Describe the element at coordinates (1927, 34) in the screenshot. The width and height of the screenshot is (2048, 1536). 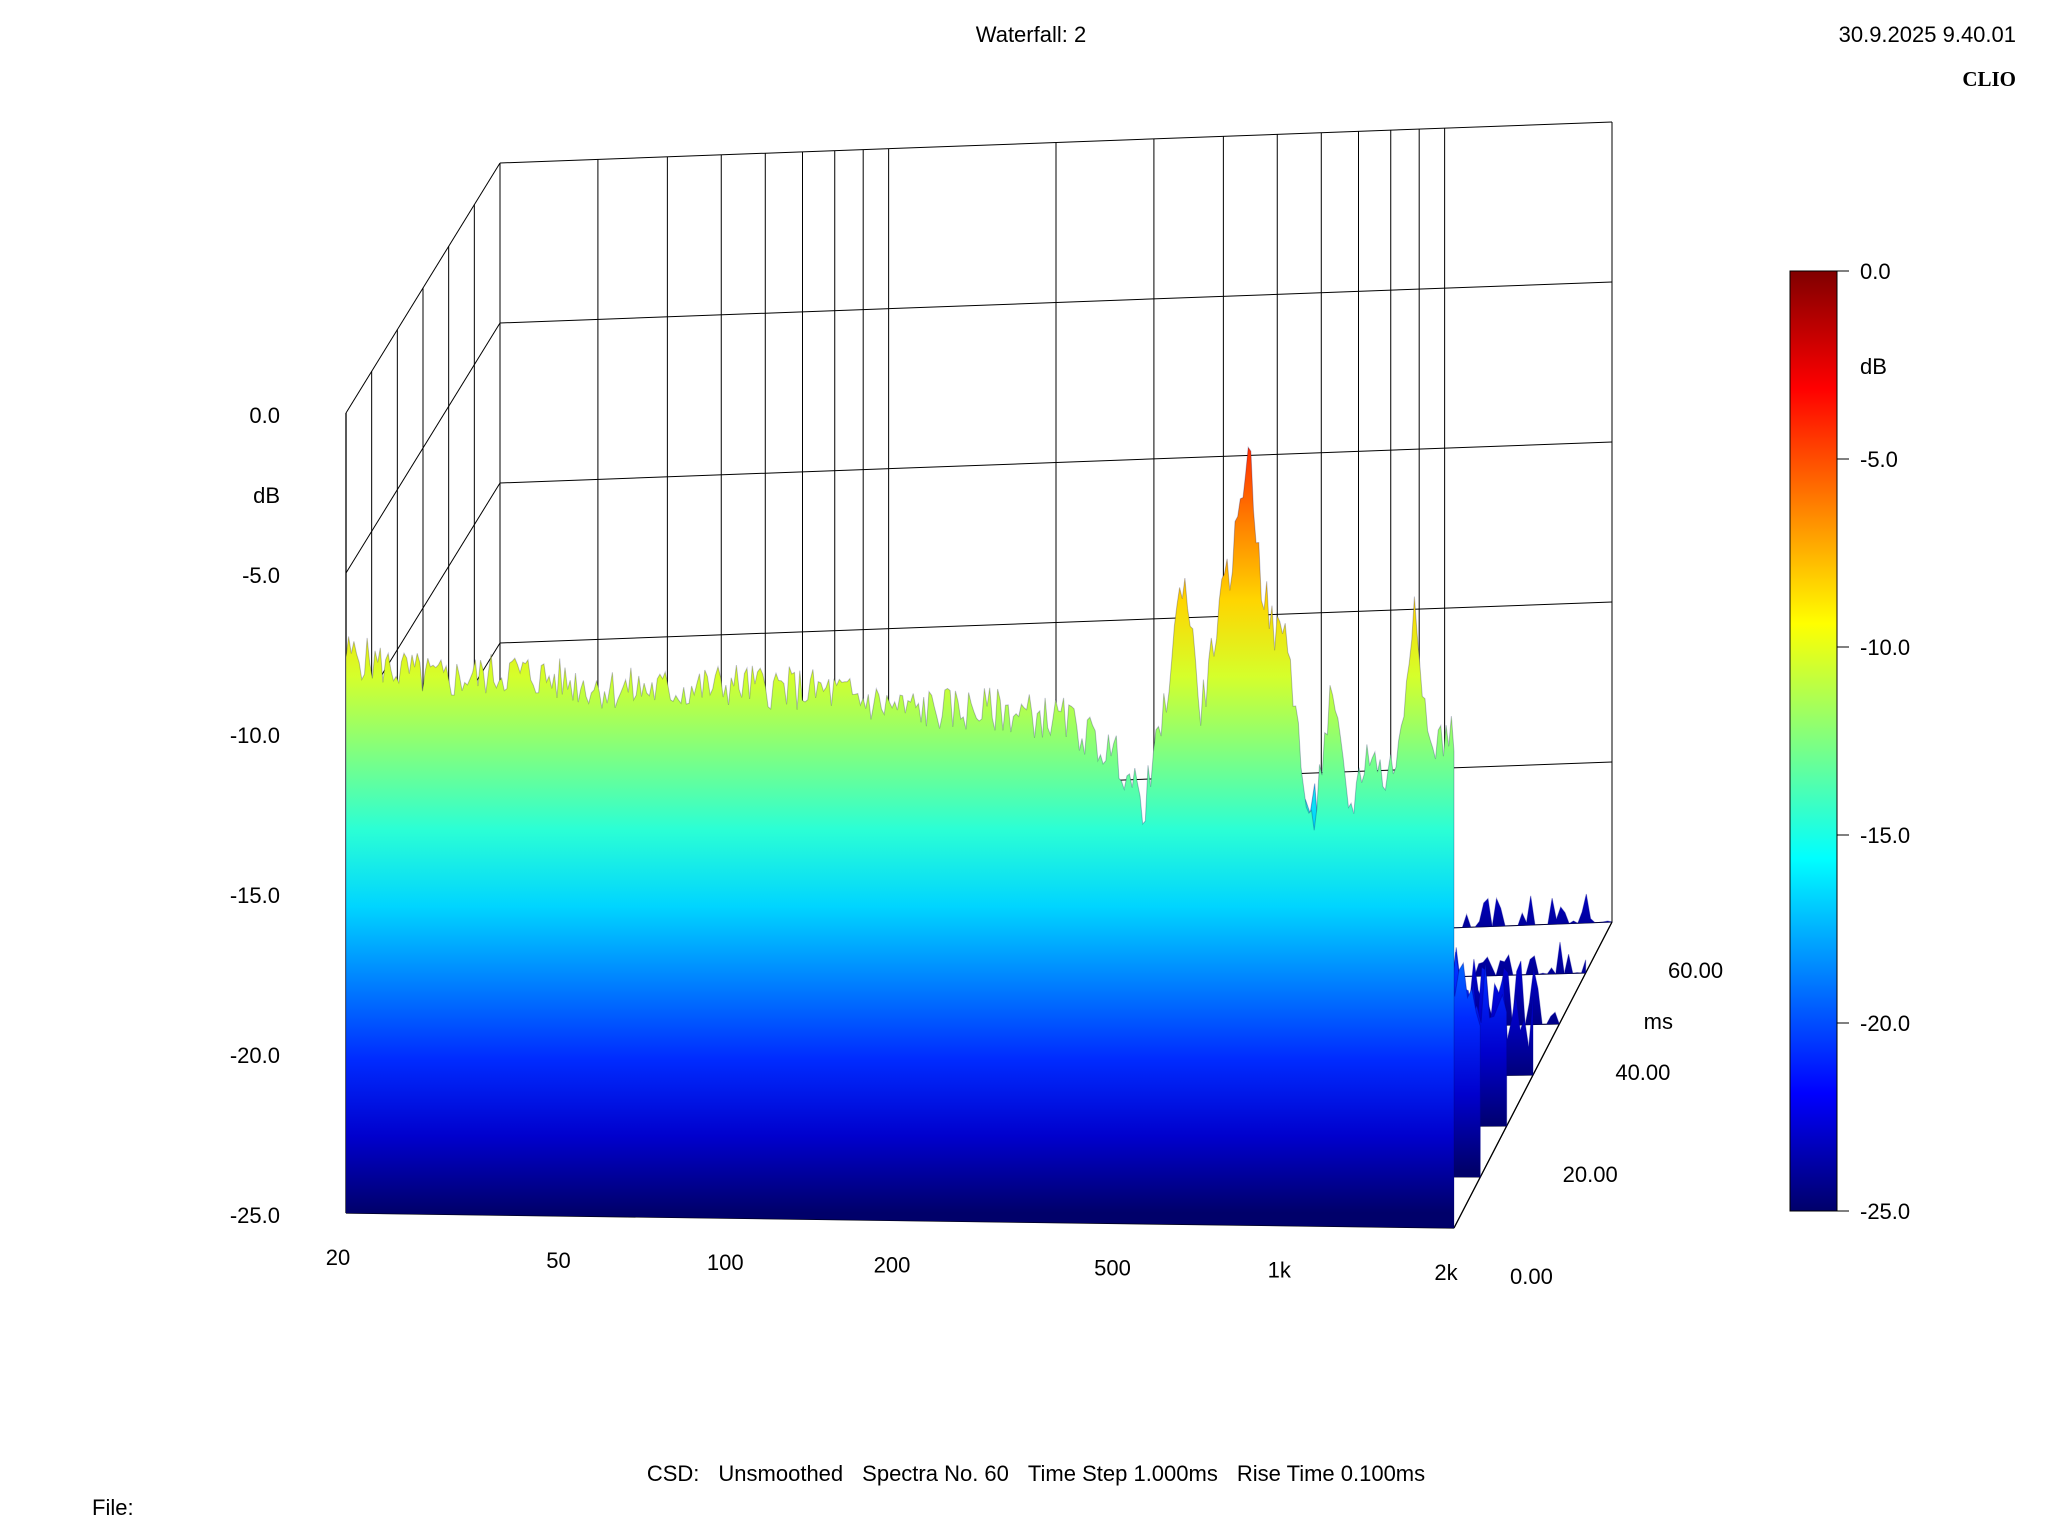
I see `timestamp: 30.9.2025 9.40.01` at that location.